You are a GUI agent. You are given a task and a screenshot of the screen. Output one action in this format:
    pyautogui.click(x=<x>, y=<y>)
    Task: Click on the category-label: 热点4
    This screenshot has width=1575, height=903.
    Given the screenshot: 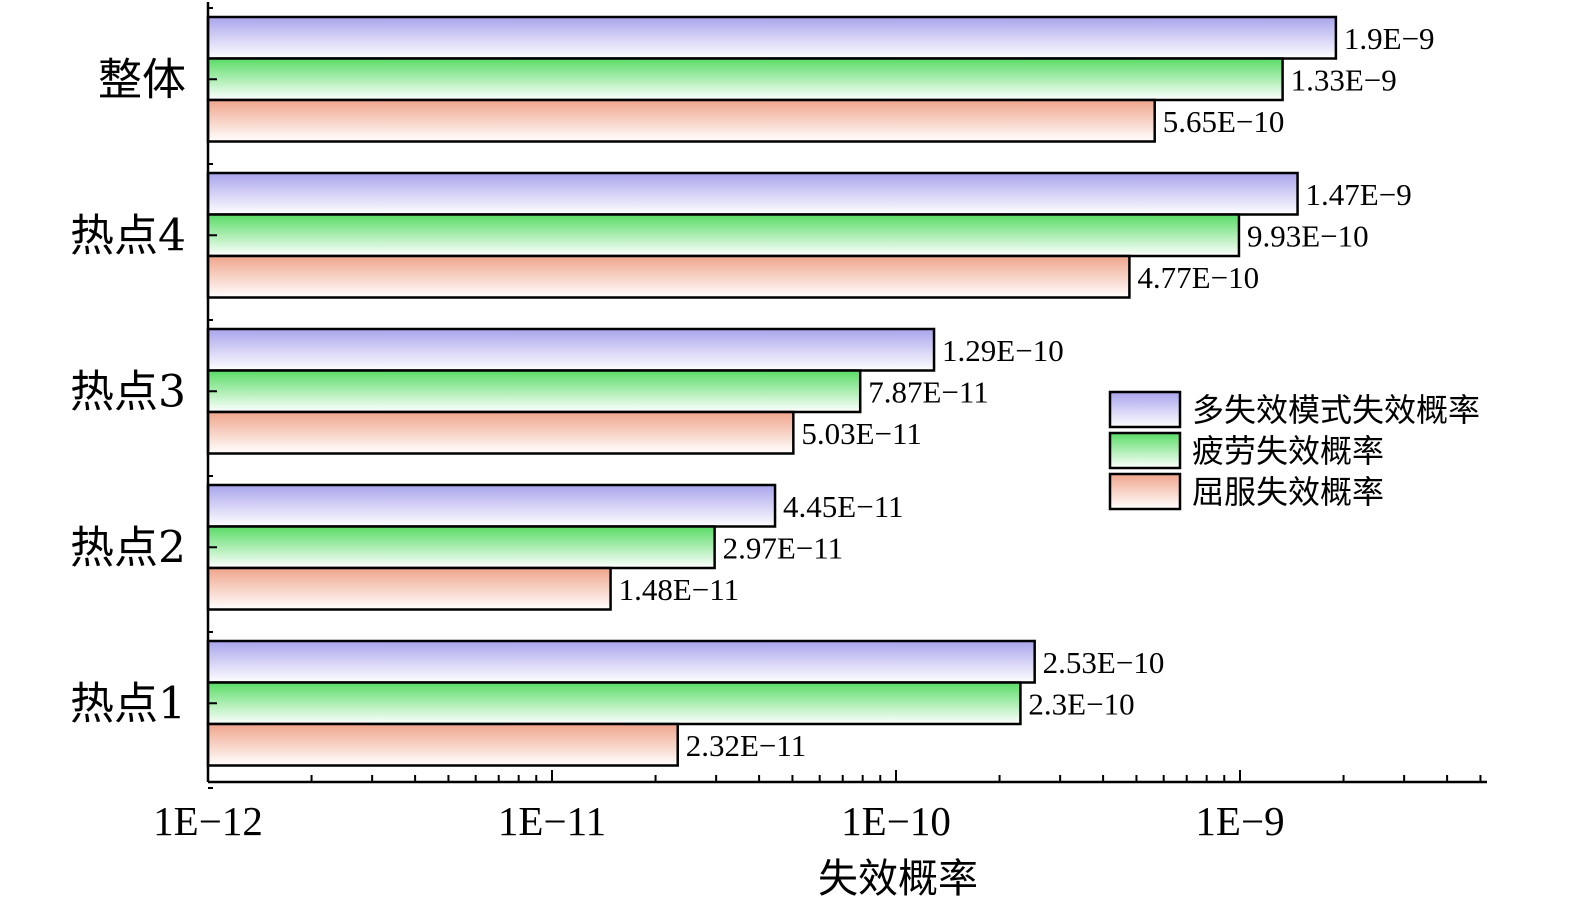 What is the action you would take?
    pyautogui.click(x=128, y=235)
    